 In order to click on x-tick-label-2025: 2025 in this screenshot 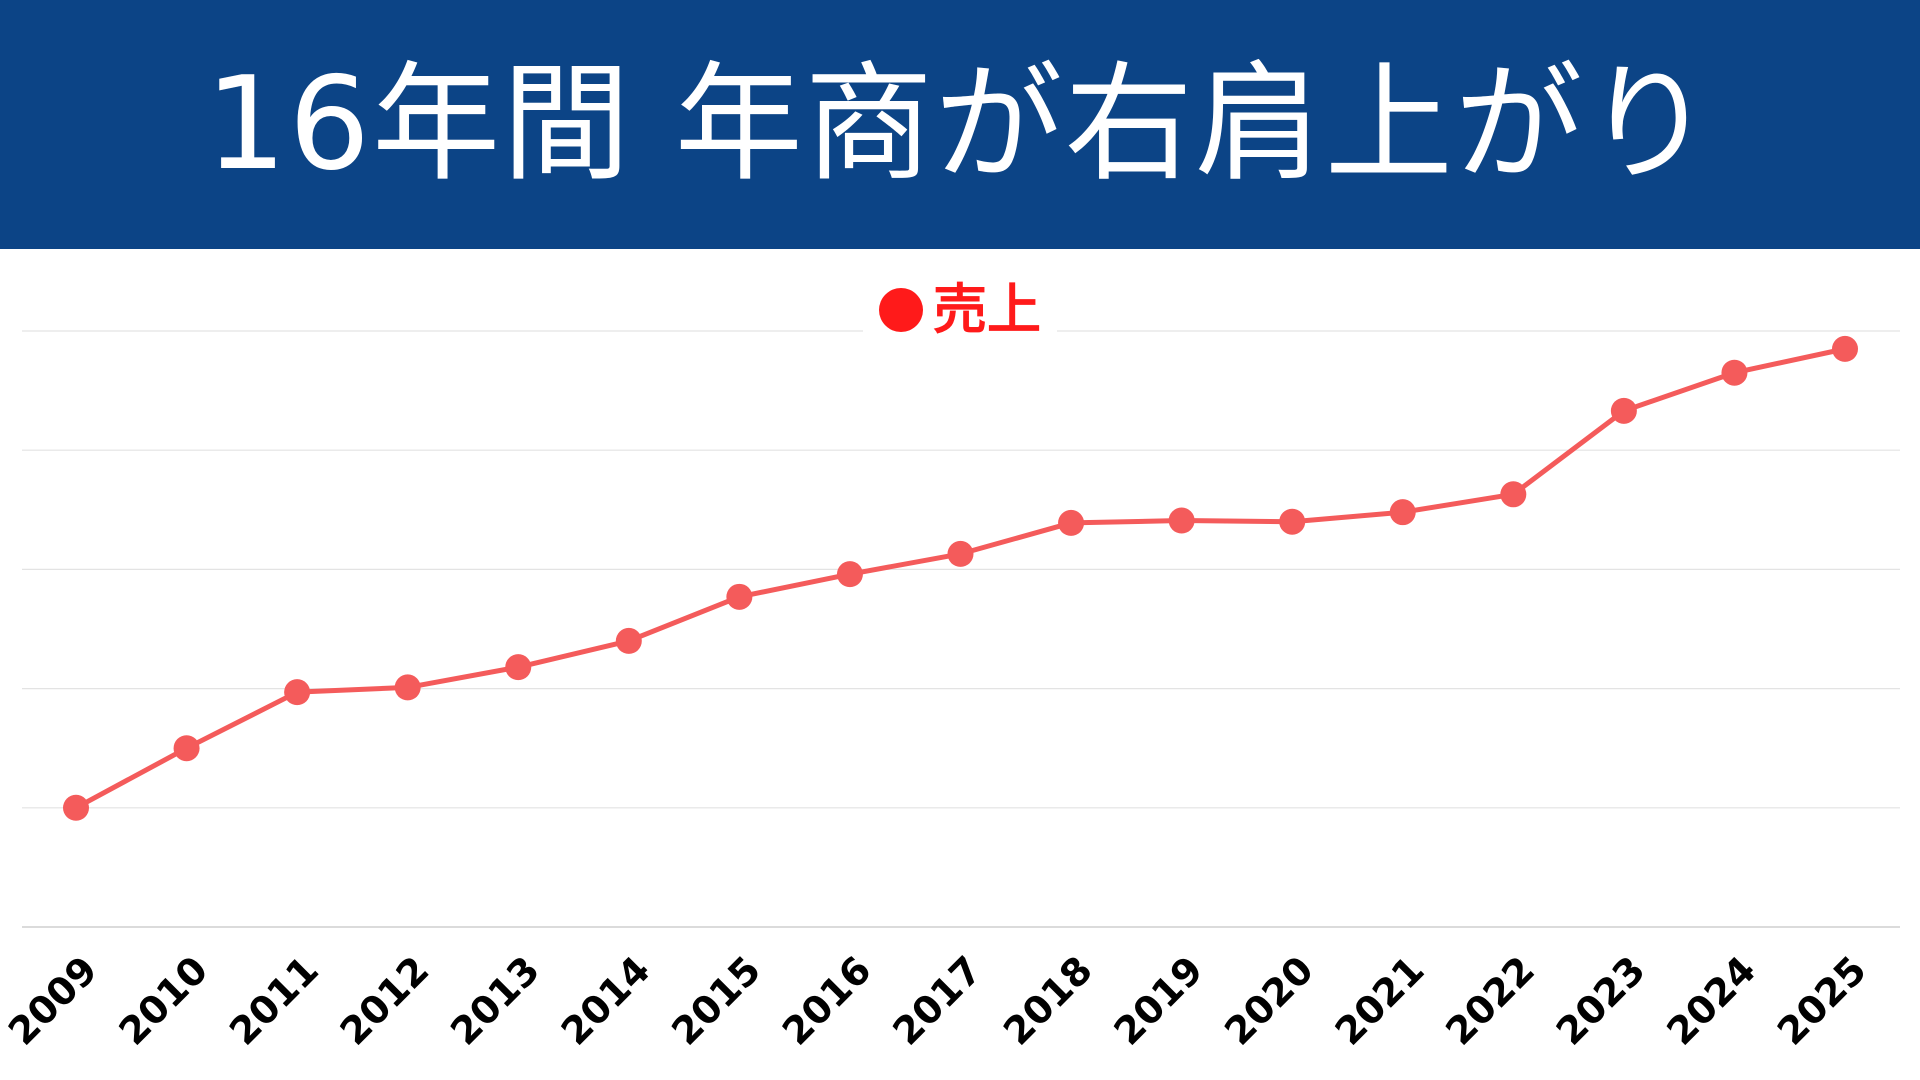, I will do `click(1822, 1001)`.